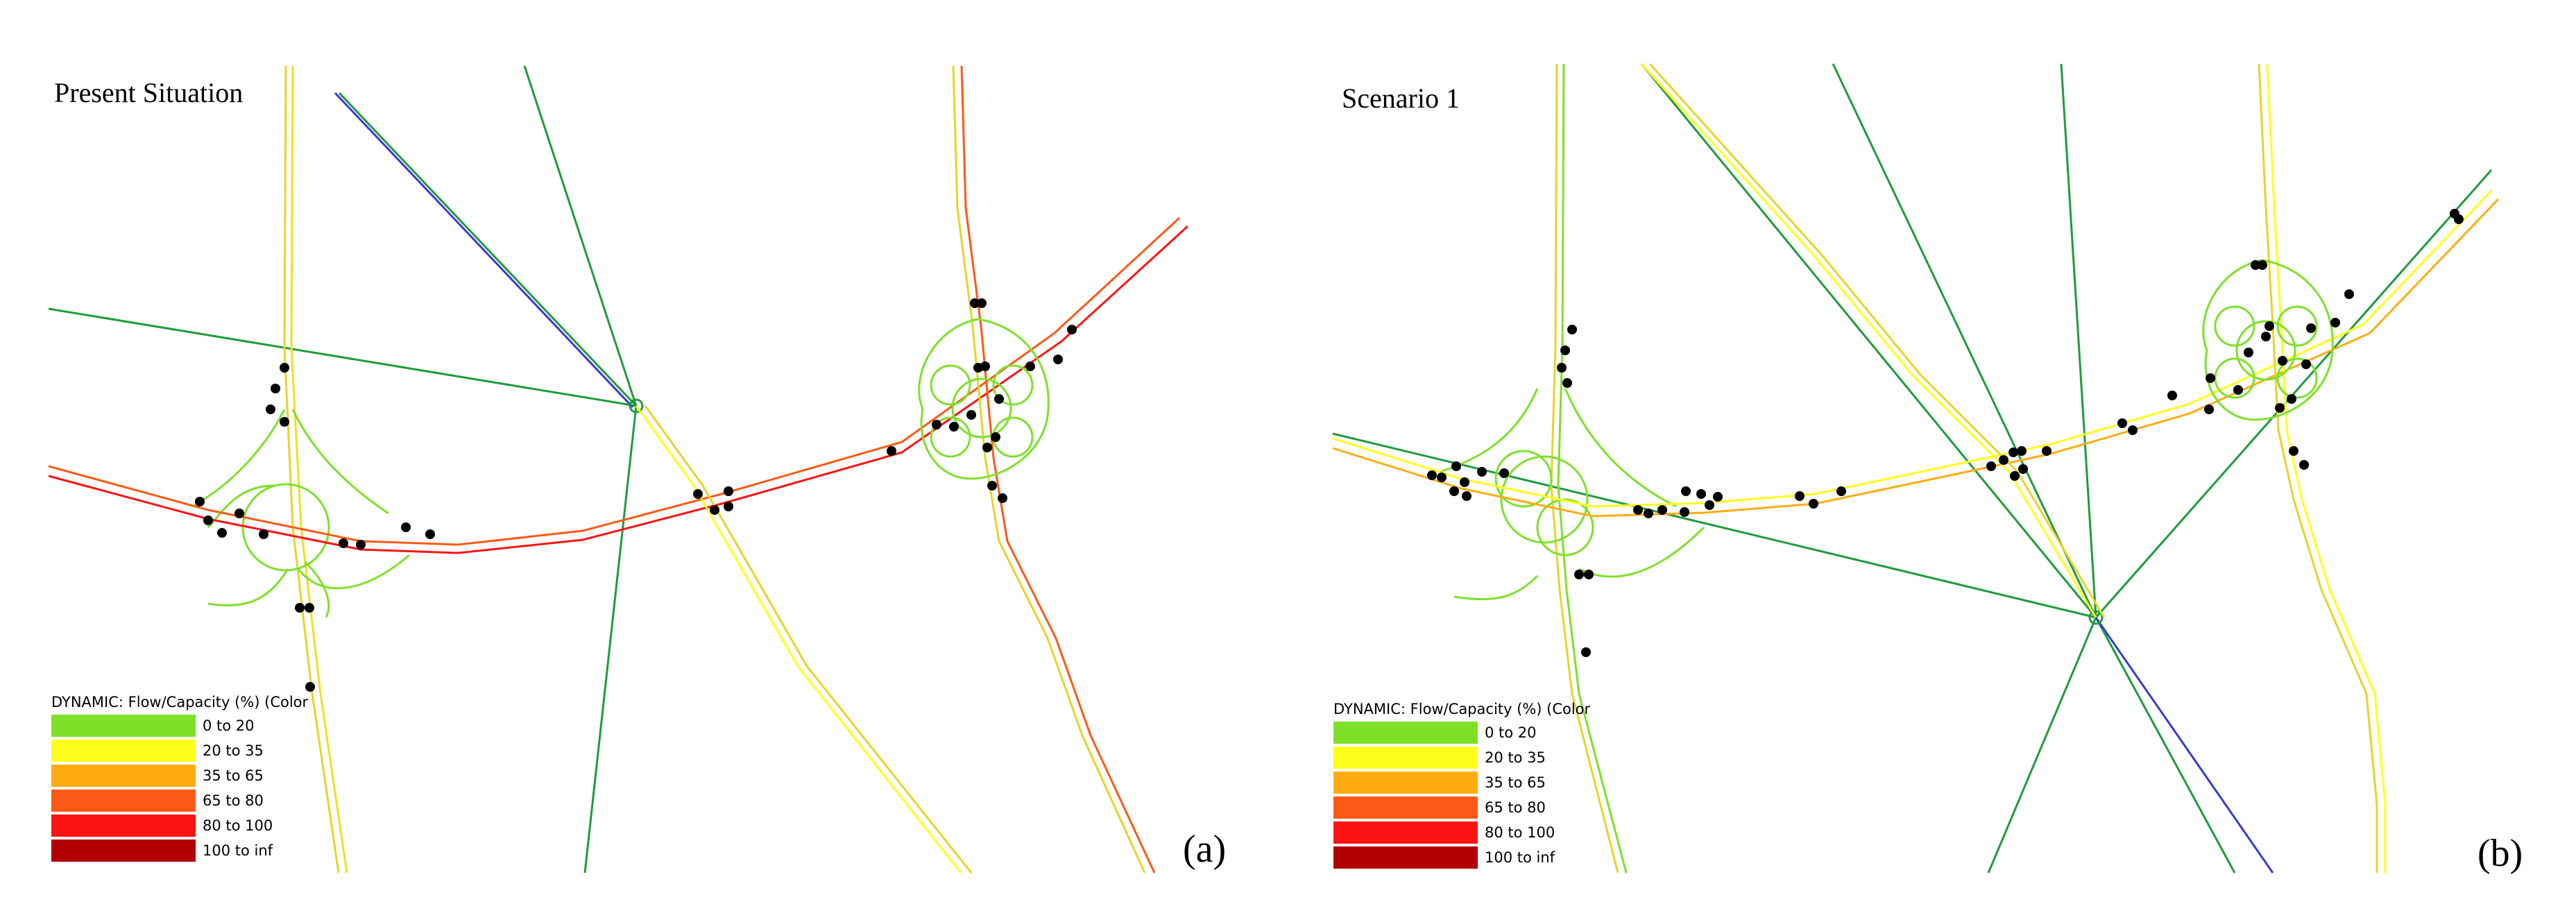  I want to click on panel-title: Present Situation, so click(149, 92).